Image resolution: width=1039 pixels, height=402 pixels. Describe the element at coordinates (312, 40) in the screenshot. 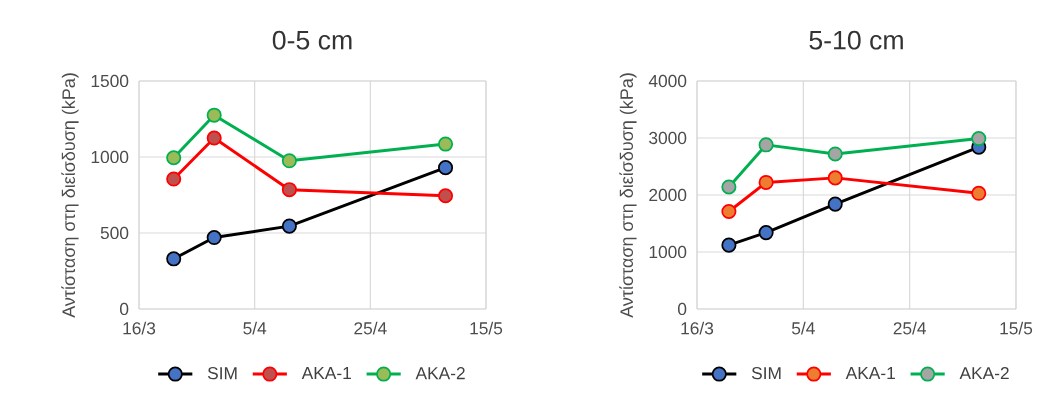

I see `chart-title: 0-5 cm` at that location.